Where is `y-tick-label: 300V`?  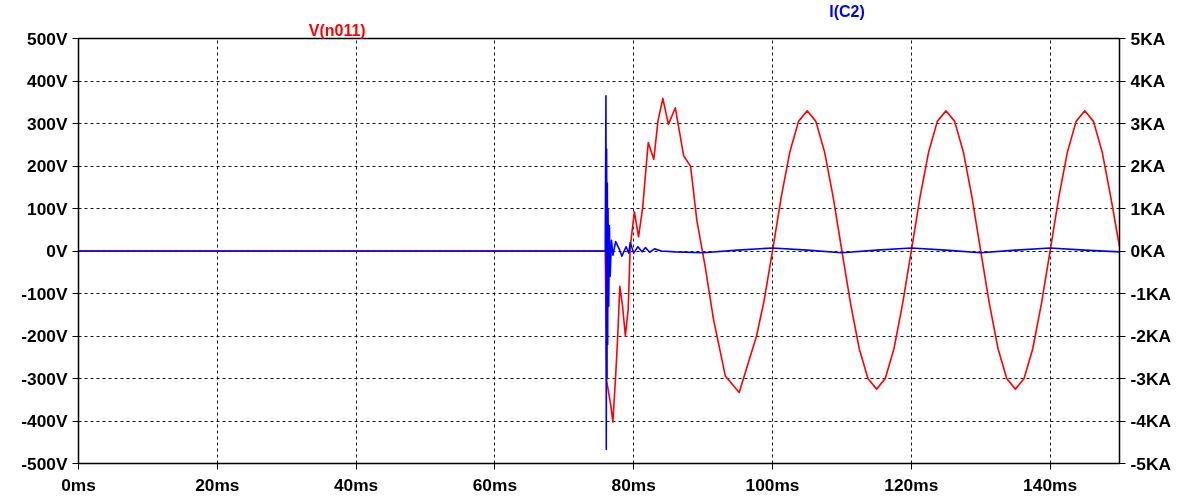 y-tick-label: 300V is located at coordinates (47, 123).